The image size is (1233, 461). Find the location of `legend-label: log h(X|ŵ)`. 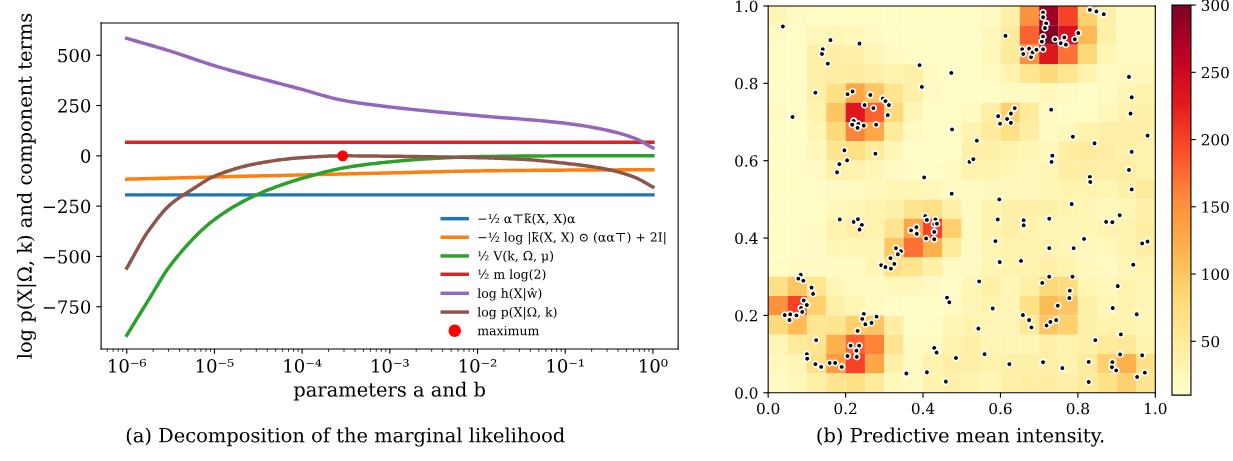

legend-label: log h(X|ŵ) is located at coordinates (509, 294).